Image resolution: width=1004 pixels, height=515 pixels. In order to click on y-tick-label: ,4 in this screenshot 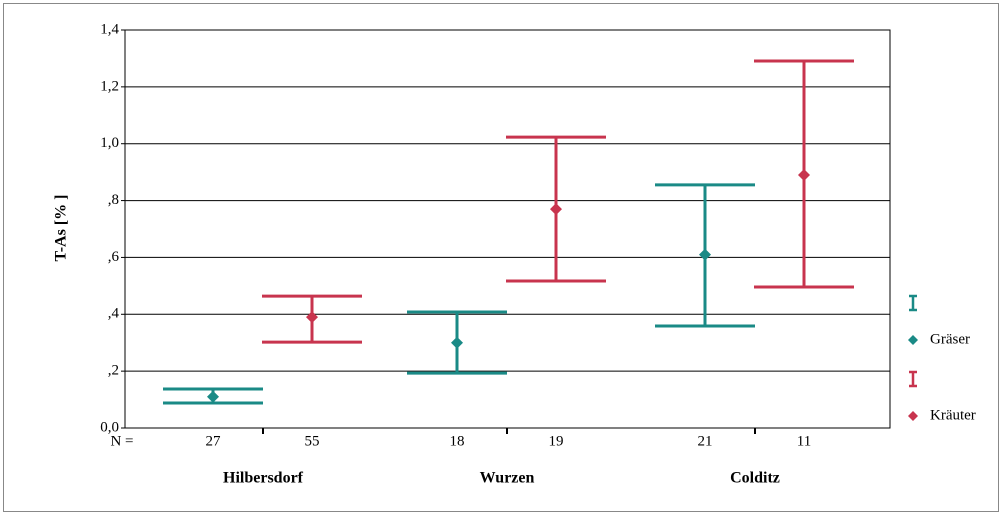, I will do `click(114, 314)`.